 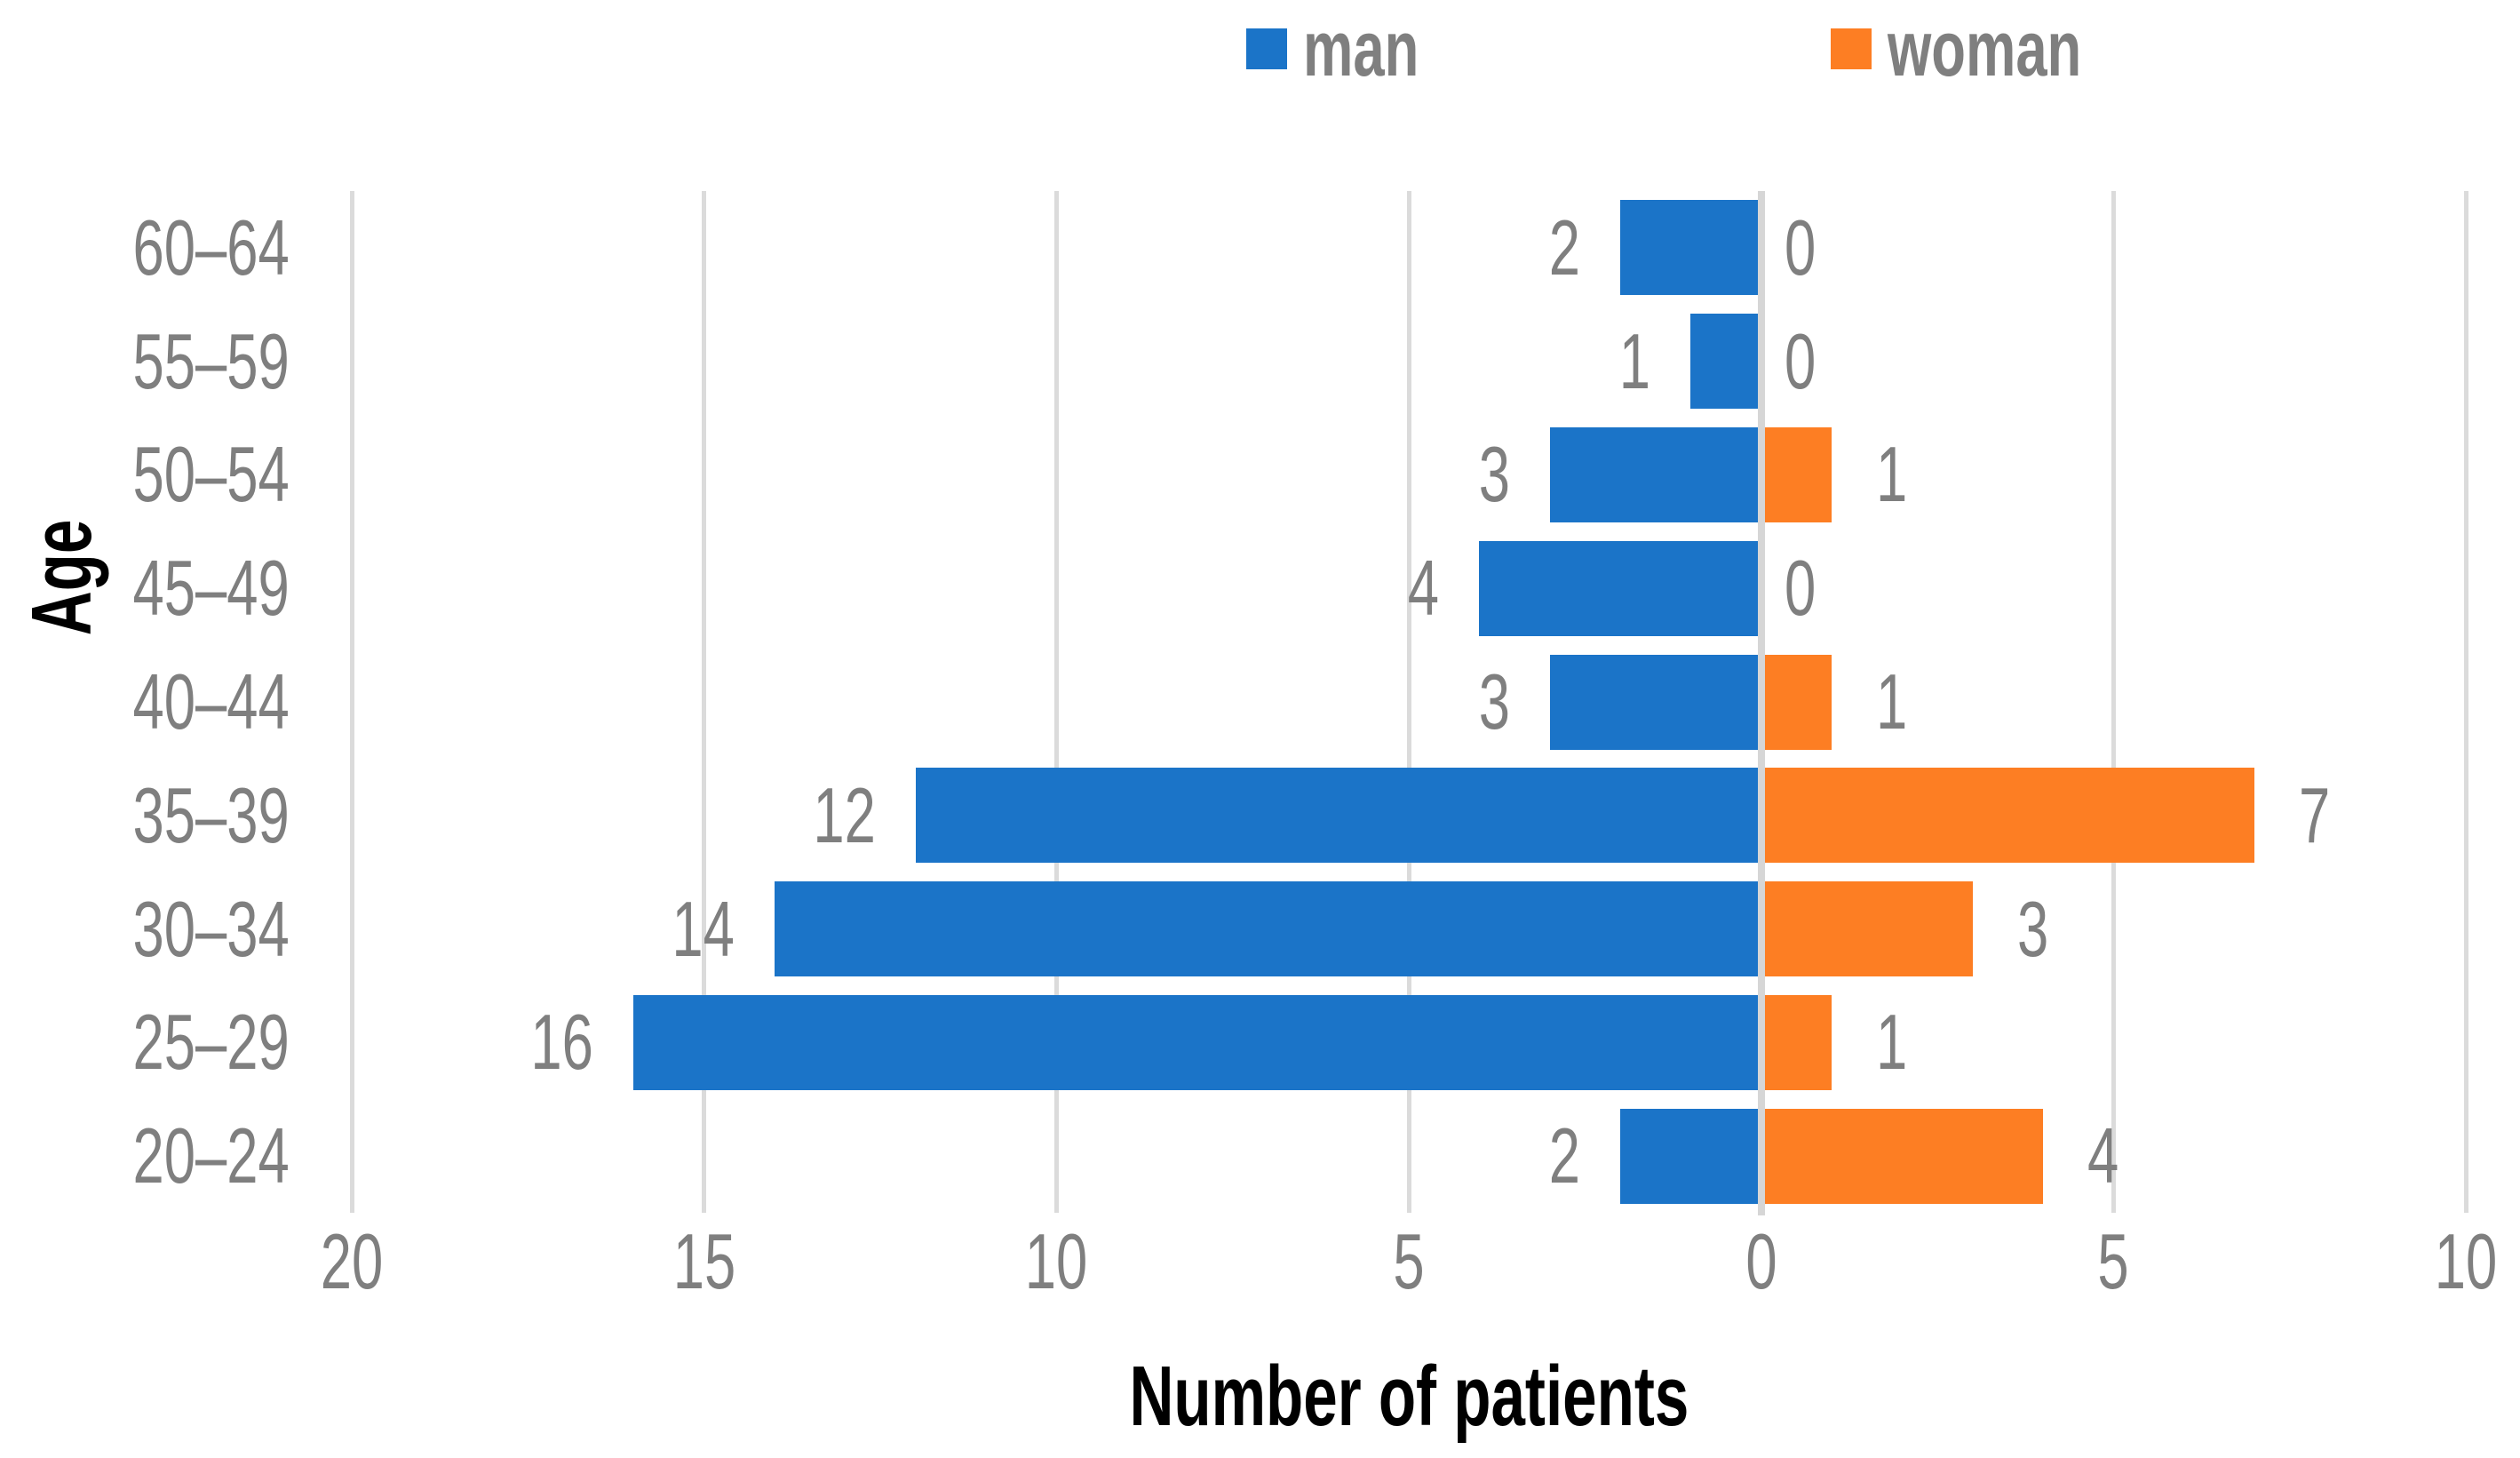 What do you see at coordinates (1266, 48) in the screenshot?
I see `legend-swatch-man` at bounding box center [1266, 48].